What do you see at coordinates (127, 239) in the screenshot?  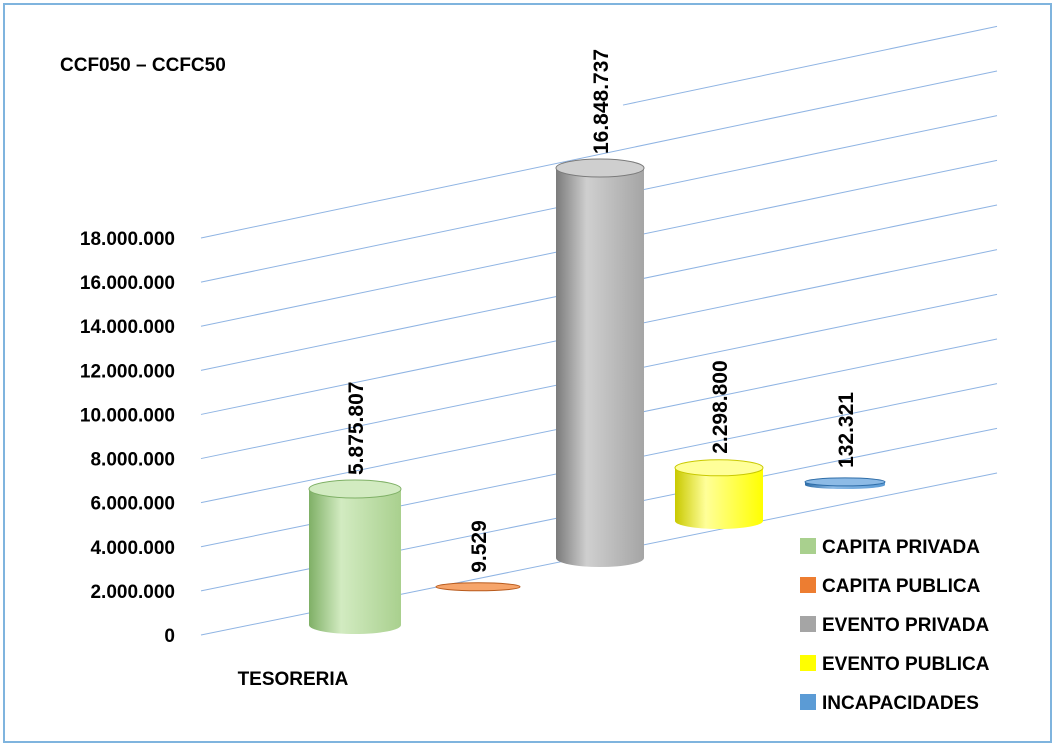 I see `y-tick-label: 18.000.000` at bounding box center [127, 239].